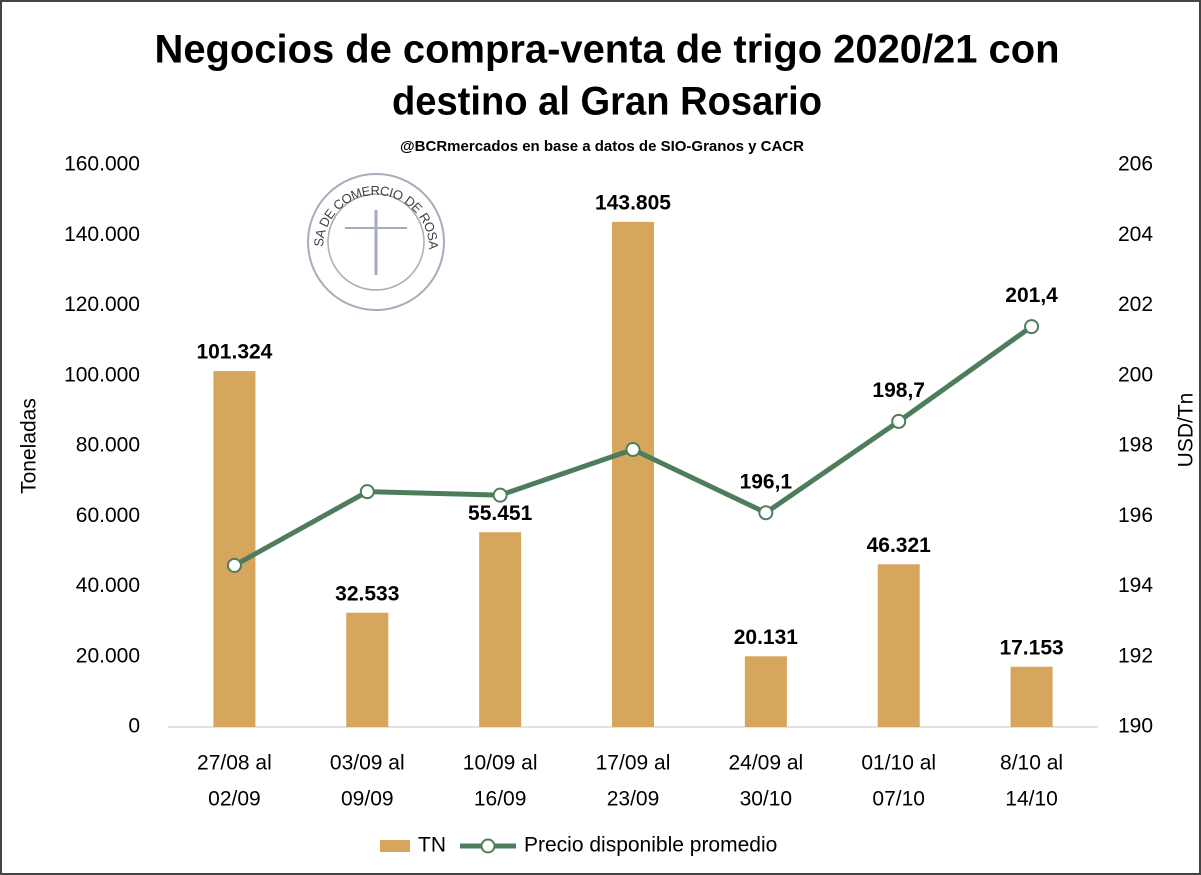  Describe the element at coordinates (1031, 647) in the screenshot. I see `data-label: 17.153` at that location.